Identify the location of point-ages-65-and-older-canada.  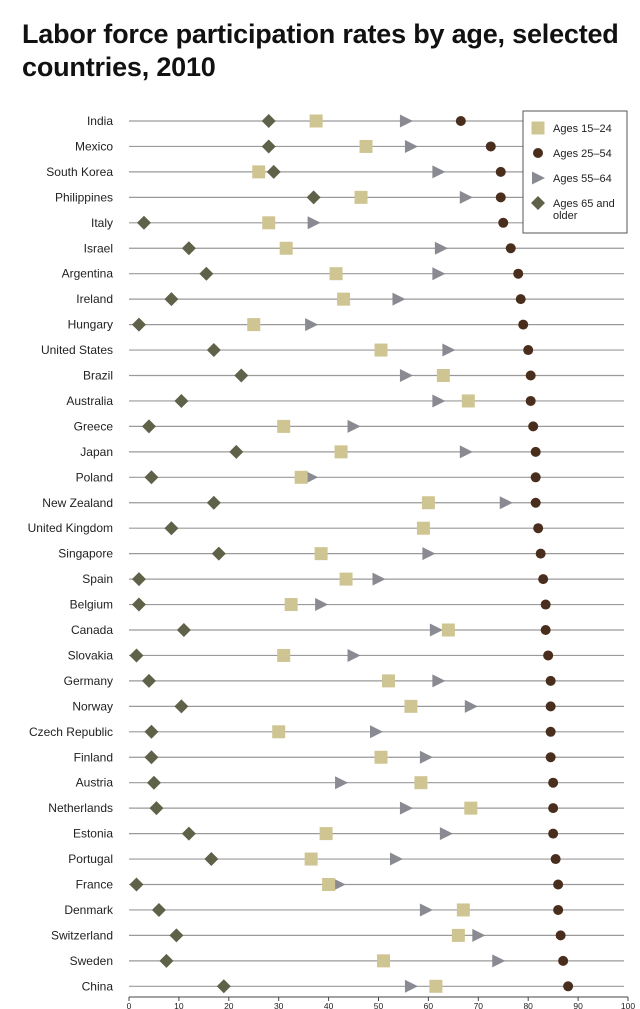
(183, 630).